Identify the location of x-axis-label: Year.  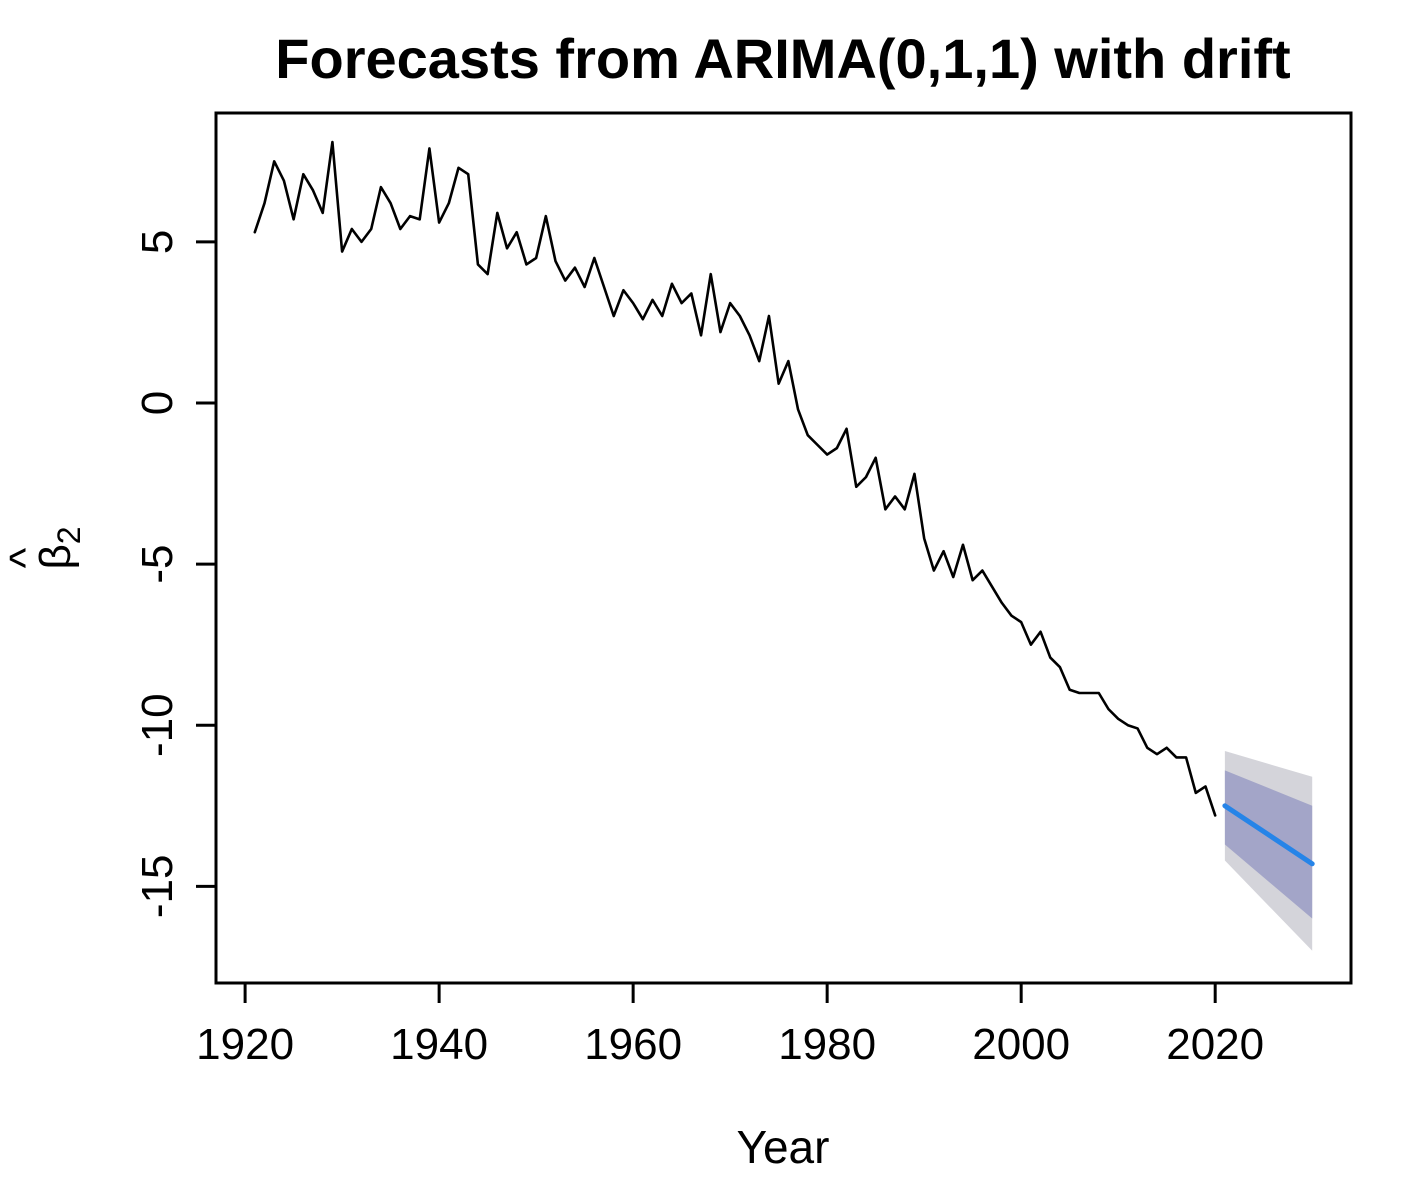
(783, 1147).